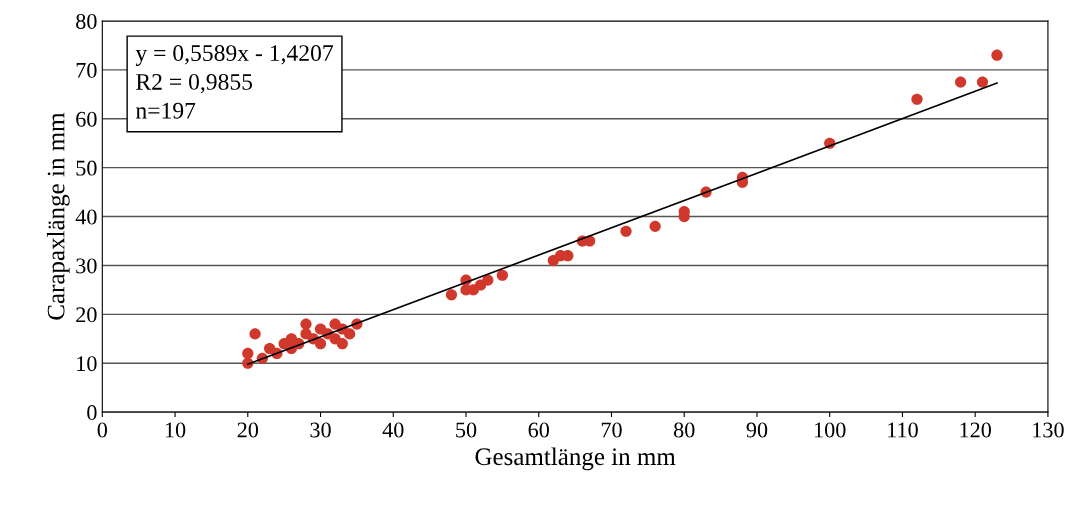 This screenshot has height=525, width=1077. What do you see at coordinates (86, 168) in the screenshot?
I see `y-tick-label: 50` at bounding box center [86, 168].